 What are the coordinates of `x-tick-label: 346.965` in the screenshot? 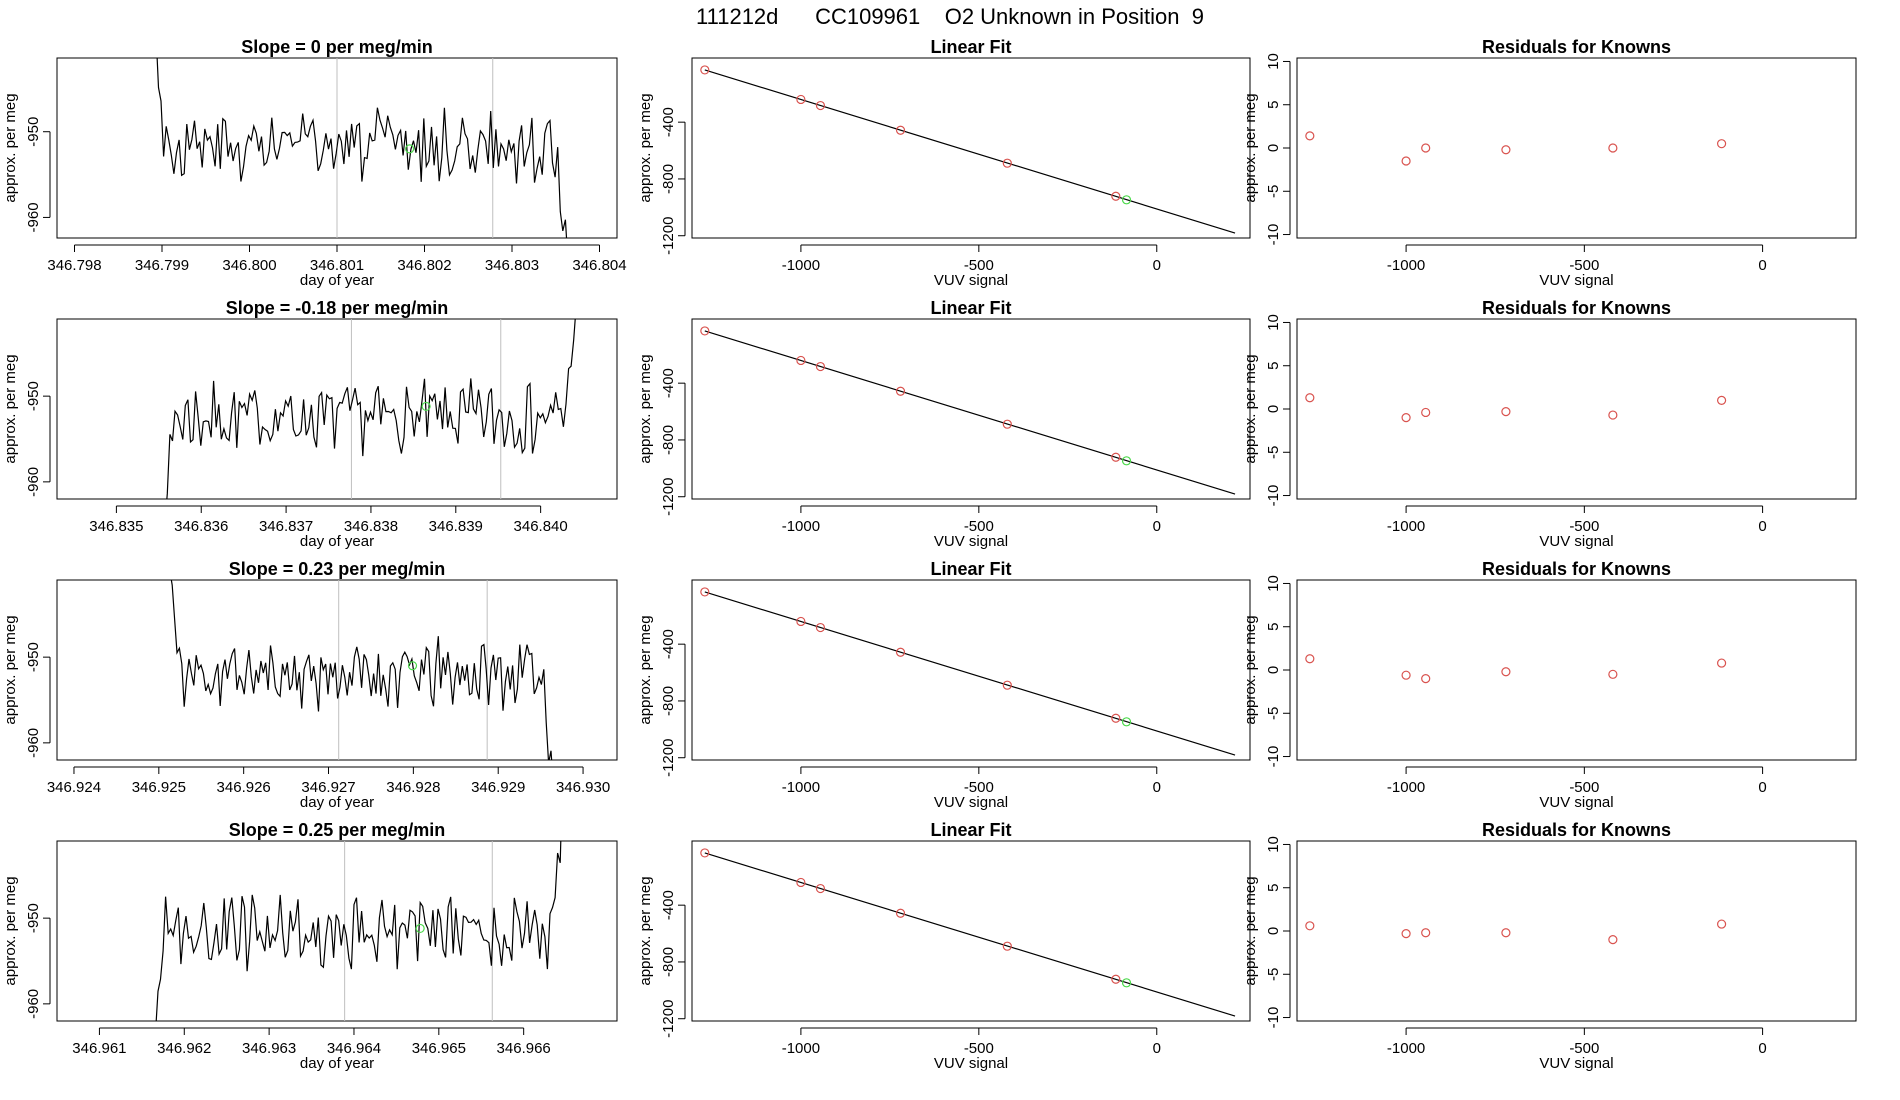 It's located at (439, 1048).